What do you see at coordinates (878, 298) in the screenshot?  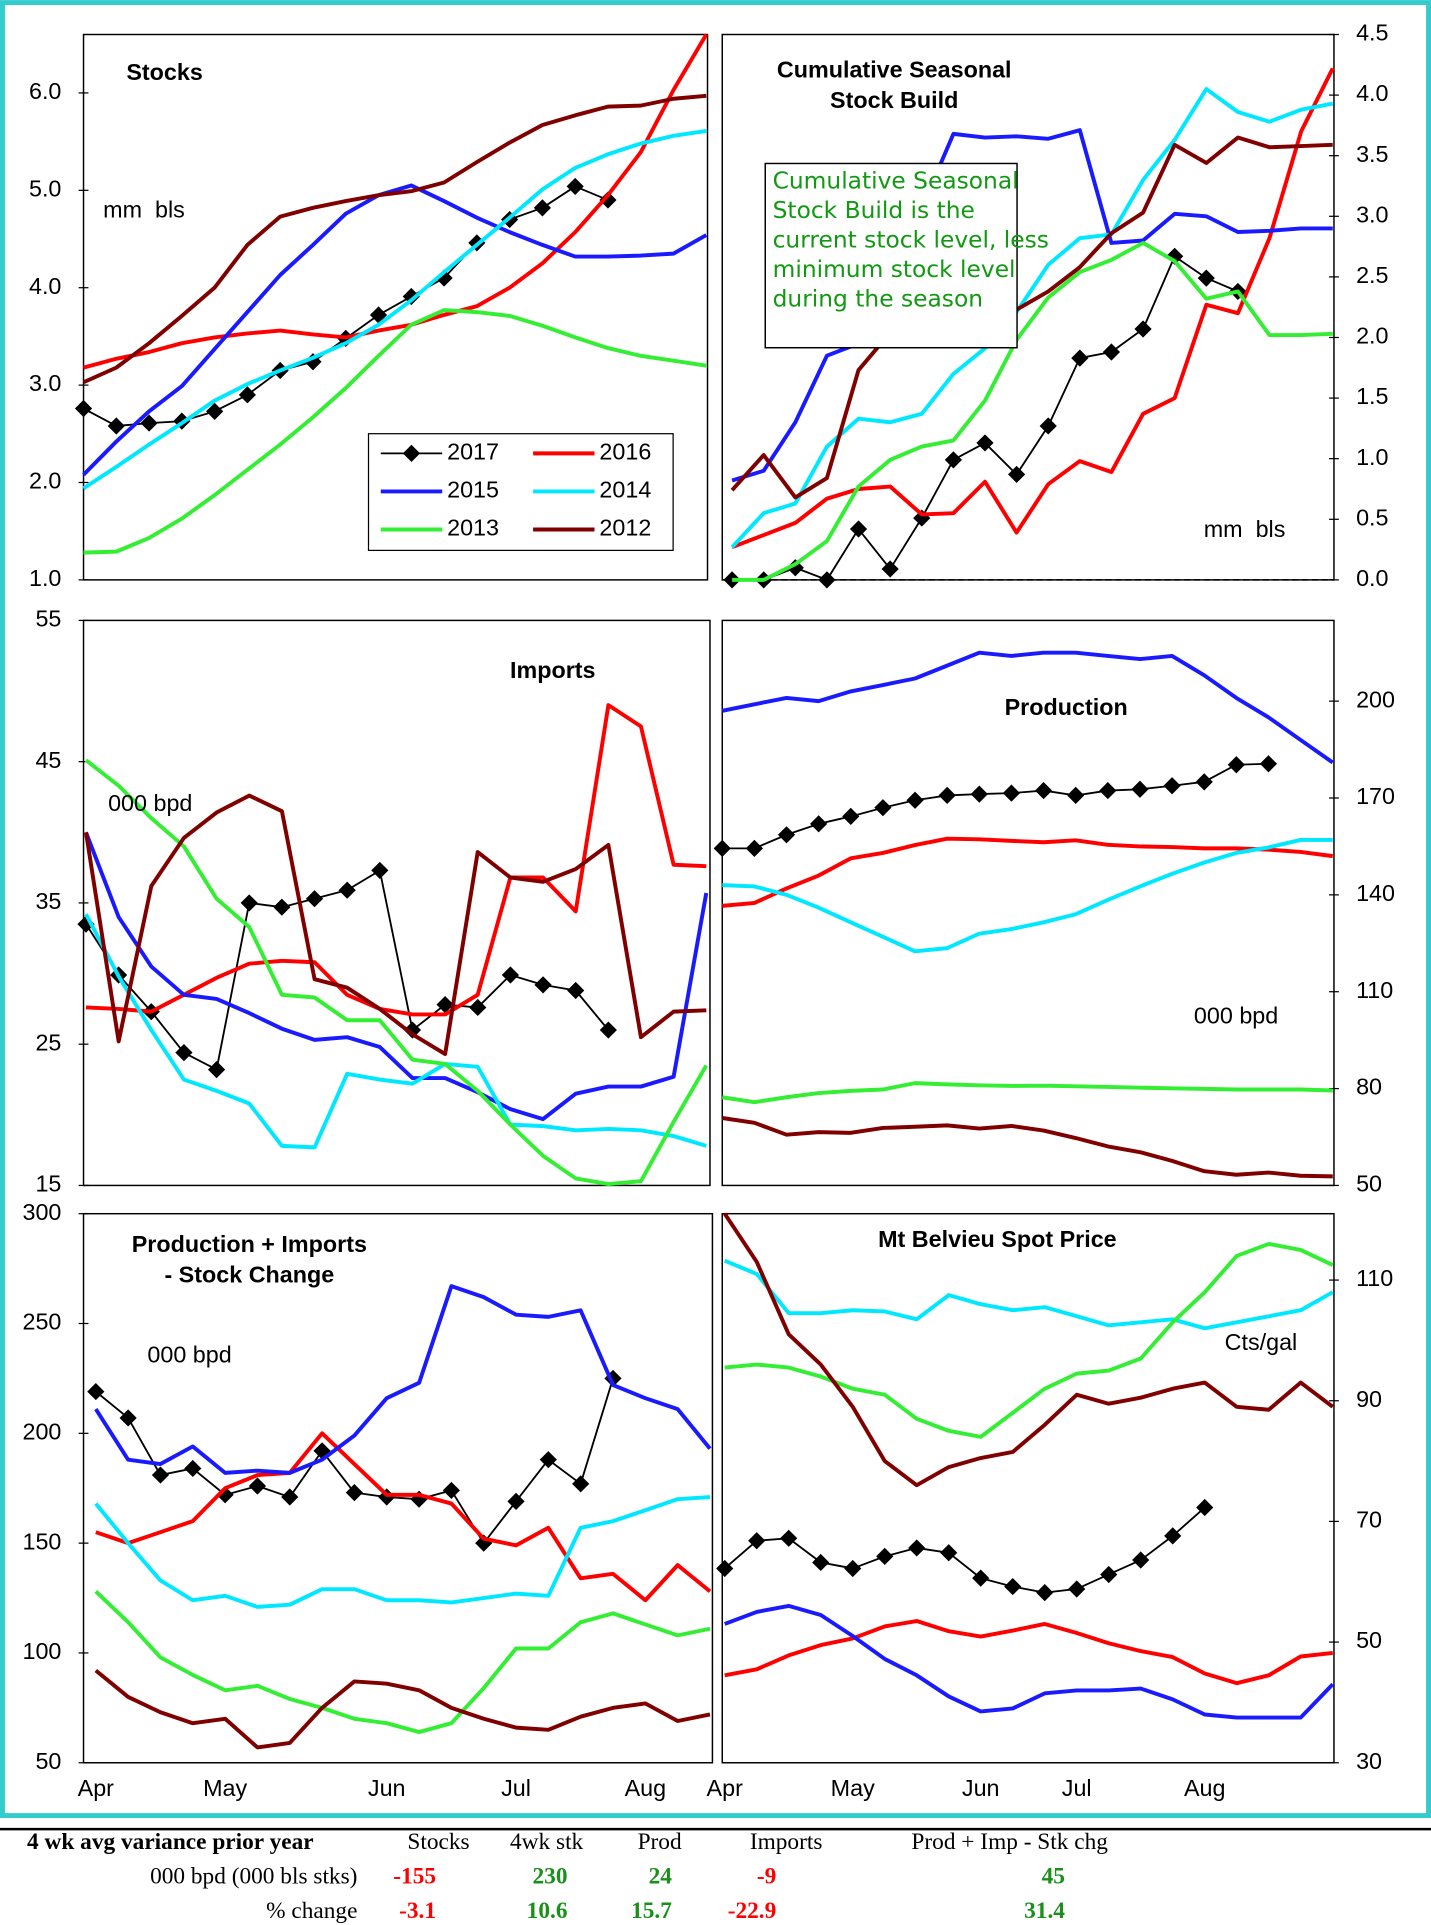 I see `note-text: during the season` at bounding box center [878, 298].